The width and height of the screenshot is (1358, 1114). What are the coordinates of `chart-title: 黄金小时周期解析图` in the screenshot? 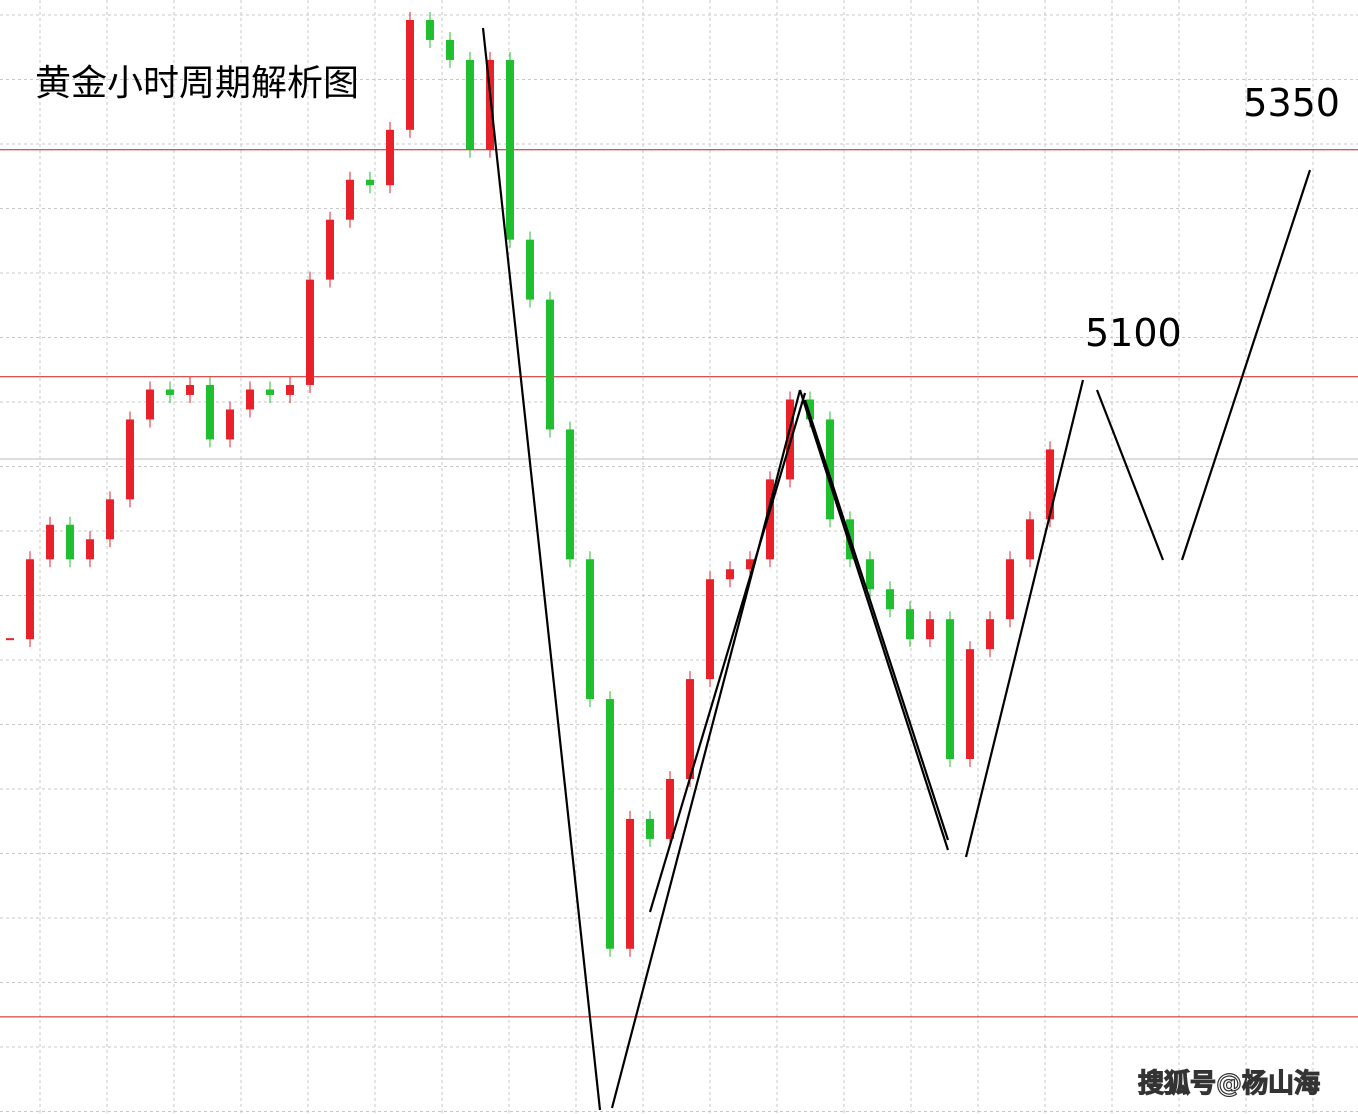 It's located at (197, 83).